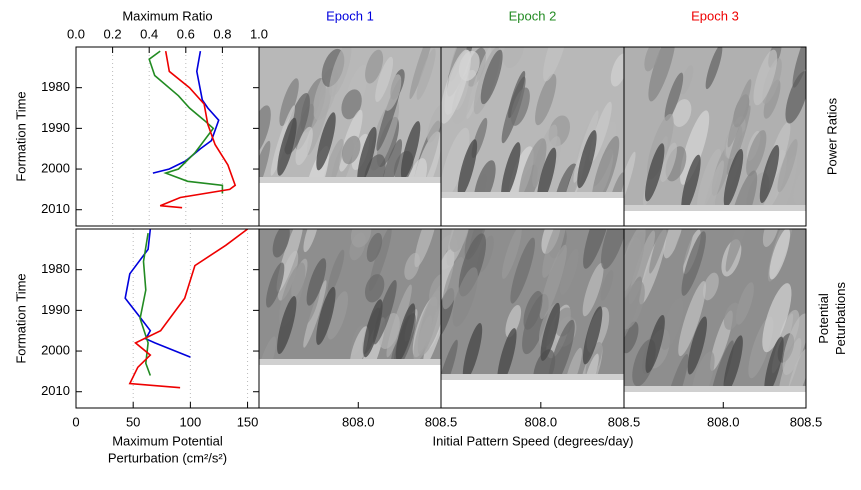 The height and width of the screenshot is (490, 861). I want to click on x-tick-label: 0.0, so click(76, 33).